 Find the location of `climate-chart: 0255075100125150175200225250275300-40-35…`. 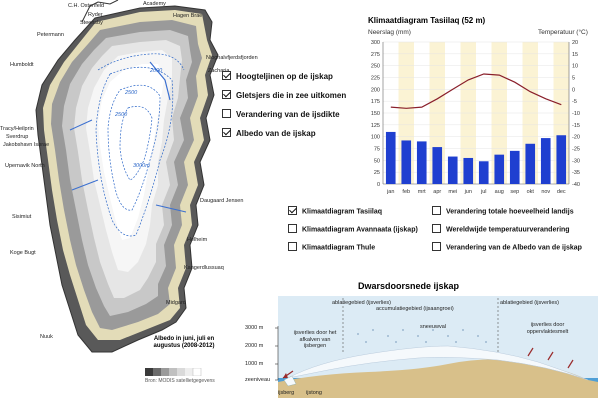

climate-chart: 0255075100125150175200225250275300-40-35… is located at coordinates (475, 117).